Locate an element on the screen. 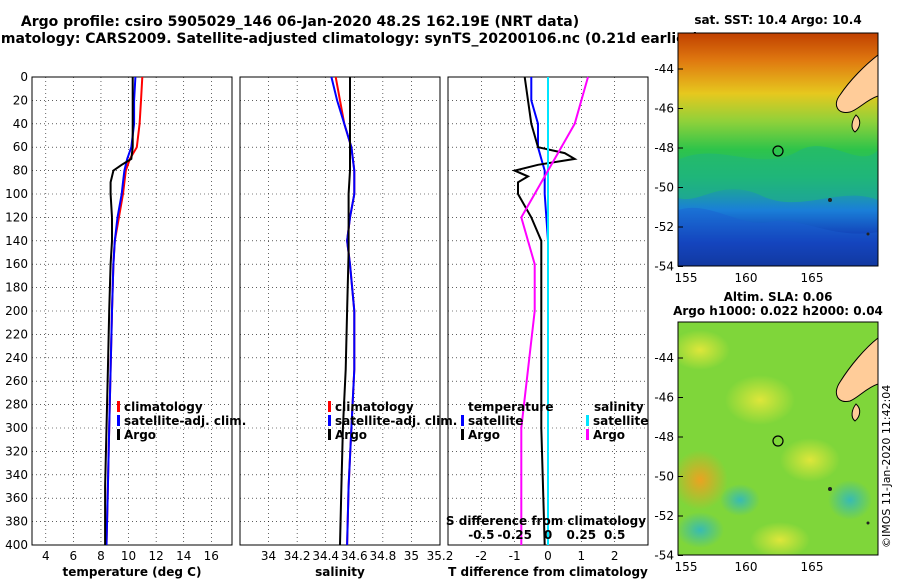  map-lon-tick: 165 is located at coordinates (812, 278).